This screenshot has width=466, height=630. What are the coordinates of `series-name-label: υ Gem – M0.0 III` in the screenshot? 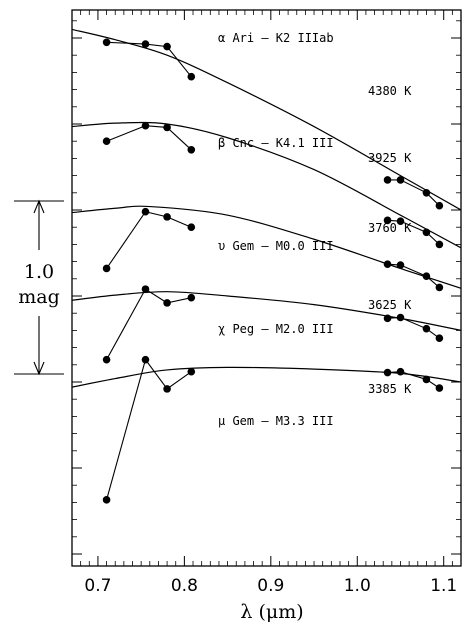 It's located at (276, 246).